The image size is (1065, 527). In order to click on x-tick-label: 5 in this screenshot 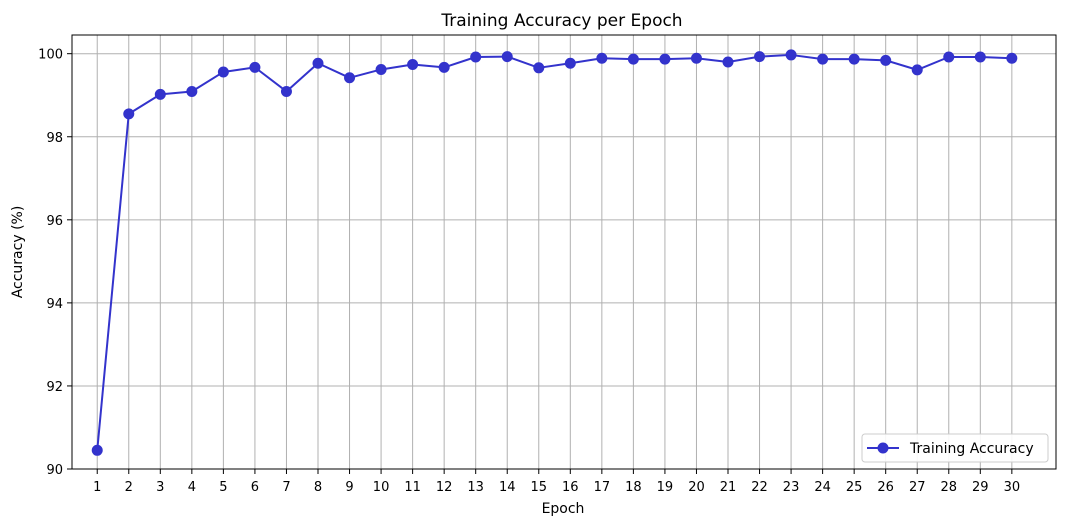, I will do `click(223, 487)`.